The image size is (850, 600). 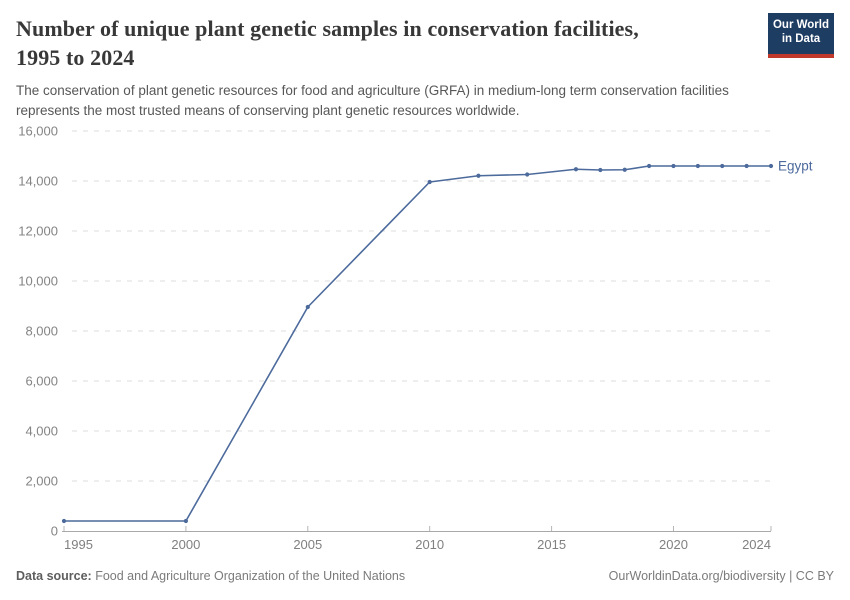 I want to click on x-axis-tick-label: 2005, so click(x=307, y=544).